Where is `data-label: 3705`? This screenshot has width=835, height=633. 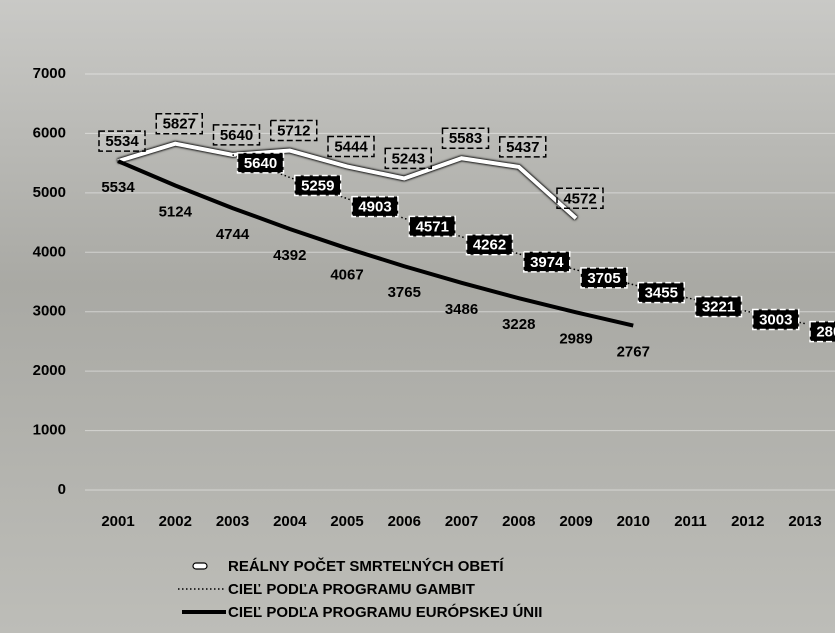 data-label: 3705 is located at coordinates (603, 278).